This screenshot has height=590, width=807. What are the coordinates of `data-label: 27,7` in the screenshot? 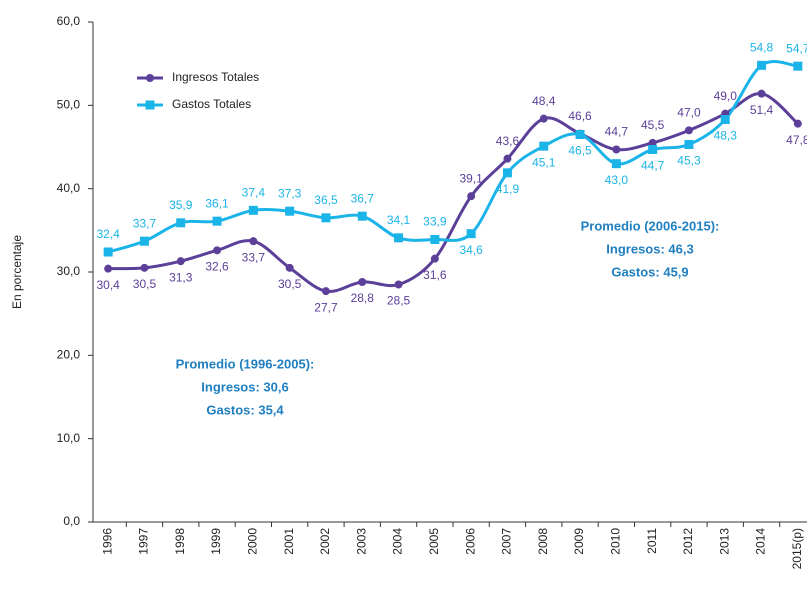 It's located at (326, 307).